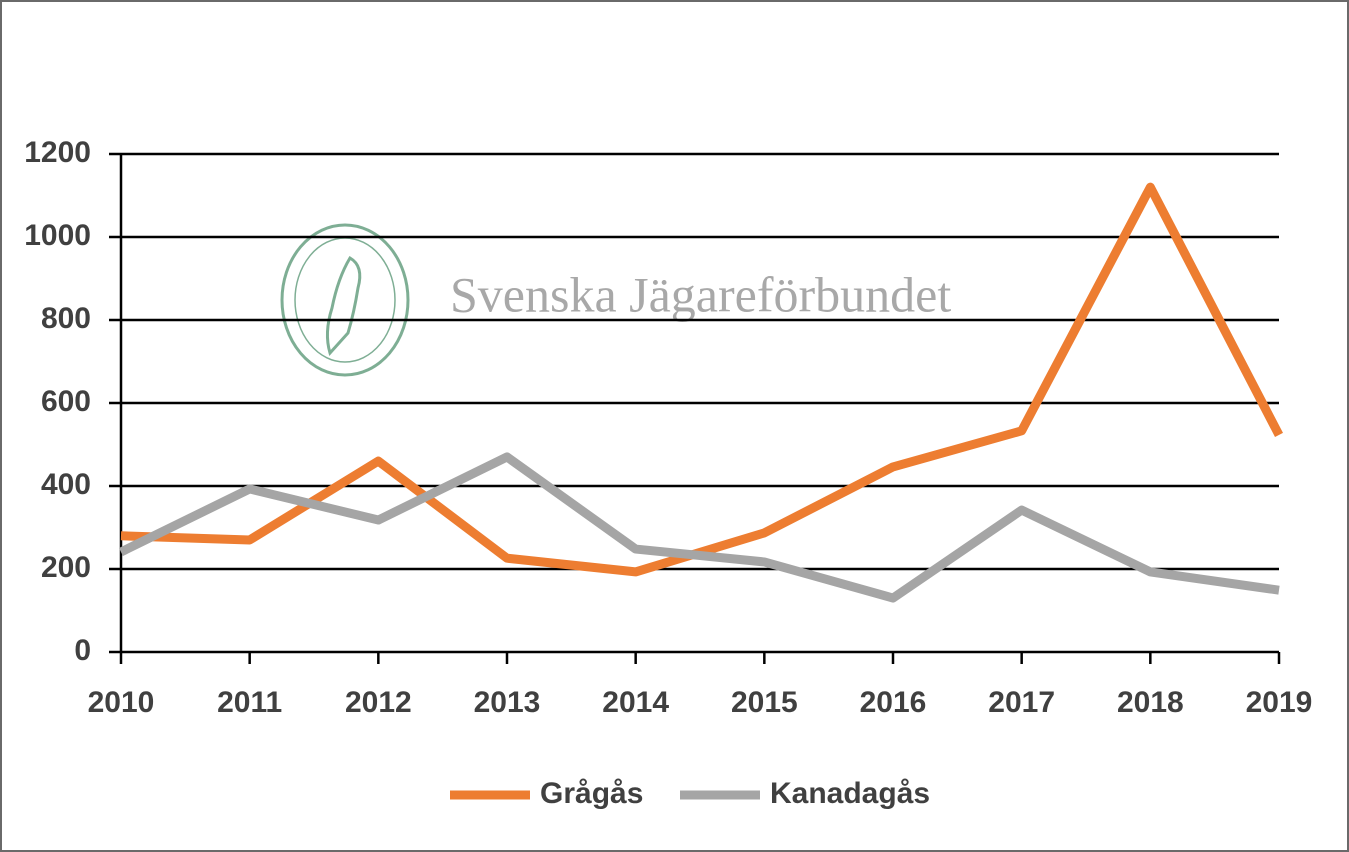 Image resolution: width=1349 pixels, height=852 pixels. Describe the element at coordinates (249, 702) in the screenshot. I see `x-tick-label: 2011` at that location.